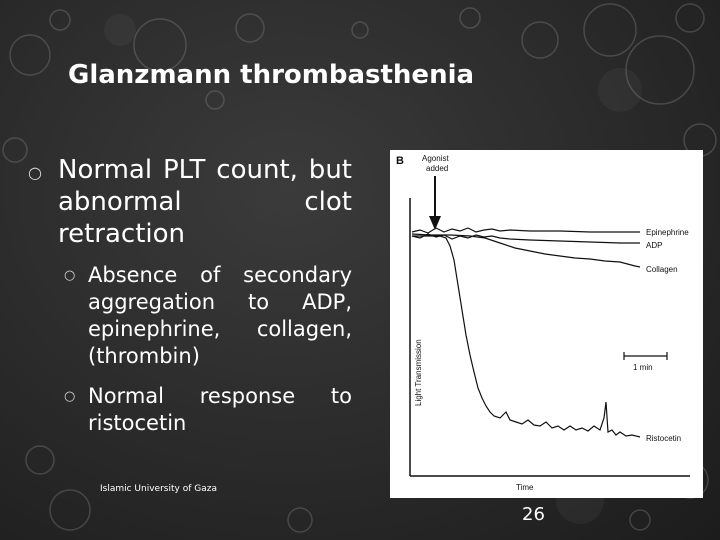  Describe the element at coordinates (643, 367) in the screenshot. I see `scale-label: 1 min` at that location.